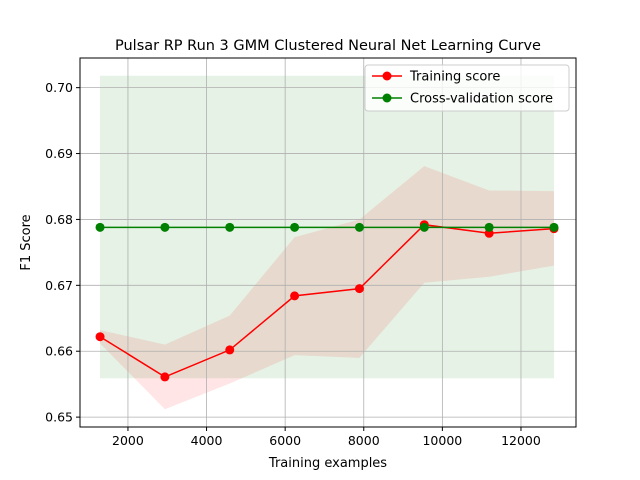 The image size is (640, 480). I want to click on y-axis-label: F1 Score, so click(26, 242).